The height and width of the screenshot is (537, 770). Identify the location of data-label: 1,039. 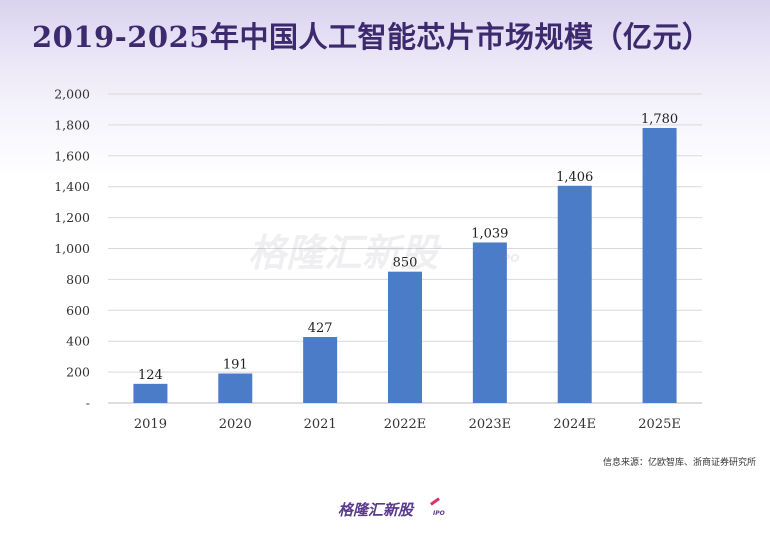
(489, 233).